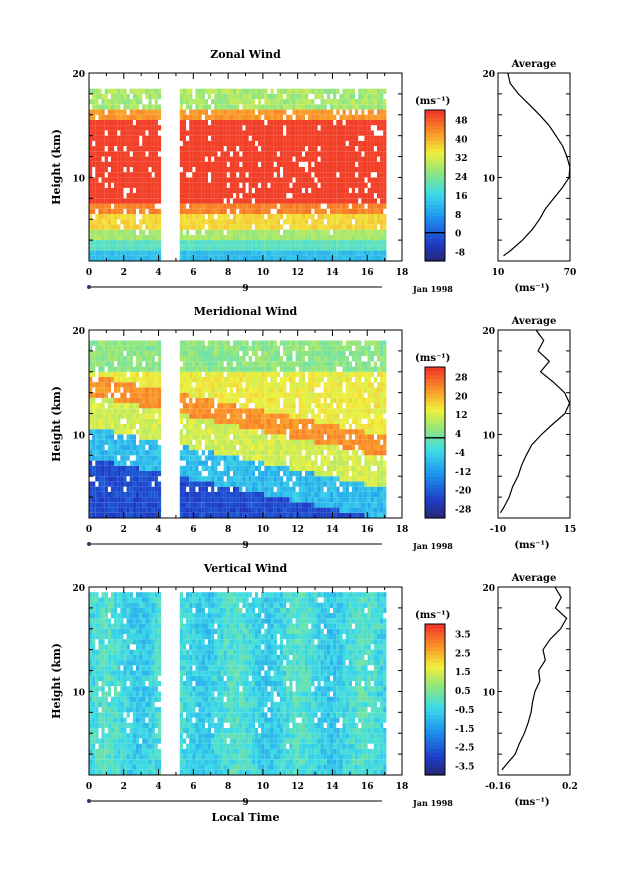 This screenshot has width=622, height=873. What do you see at coordinates (435, 185) in the screenshot?
I see `colorbar-frame` at bounding box center [435, 185].